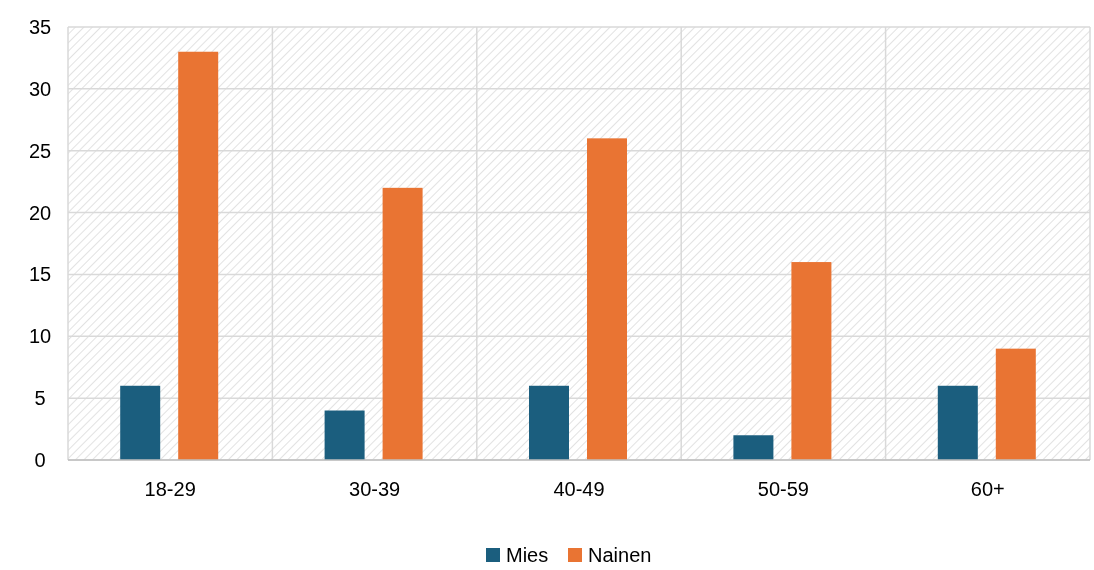 The image size is (1094, 570). I want to click on x-tick-label: 30-39, so click(375, 489).